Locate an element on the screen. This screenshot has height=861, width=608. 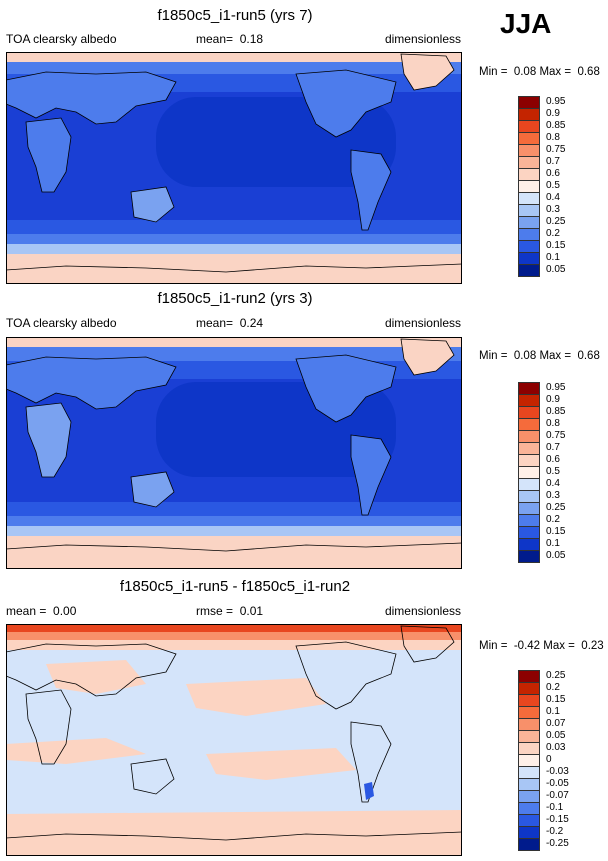
min-max-readout: Min = 0.08 Max = 0.68 is located at coordinates (539, 356).